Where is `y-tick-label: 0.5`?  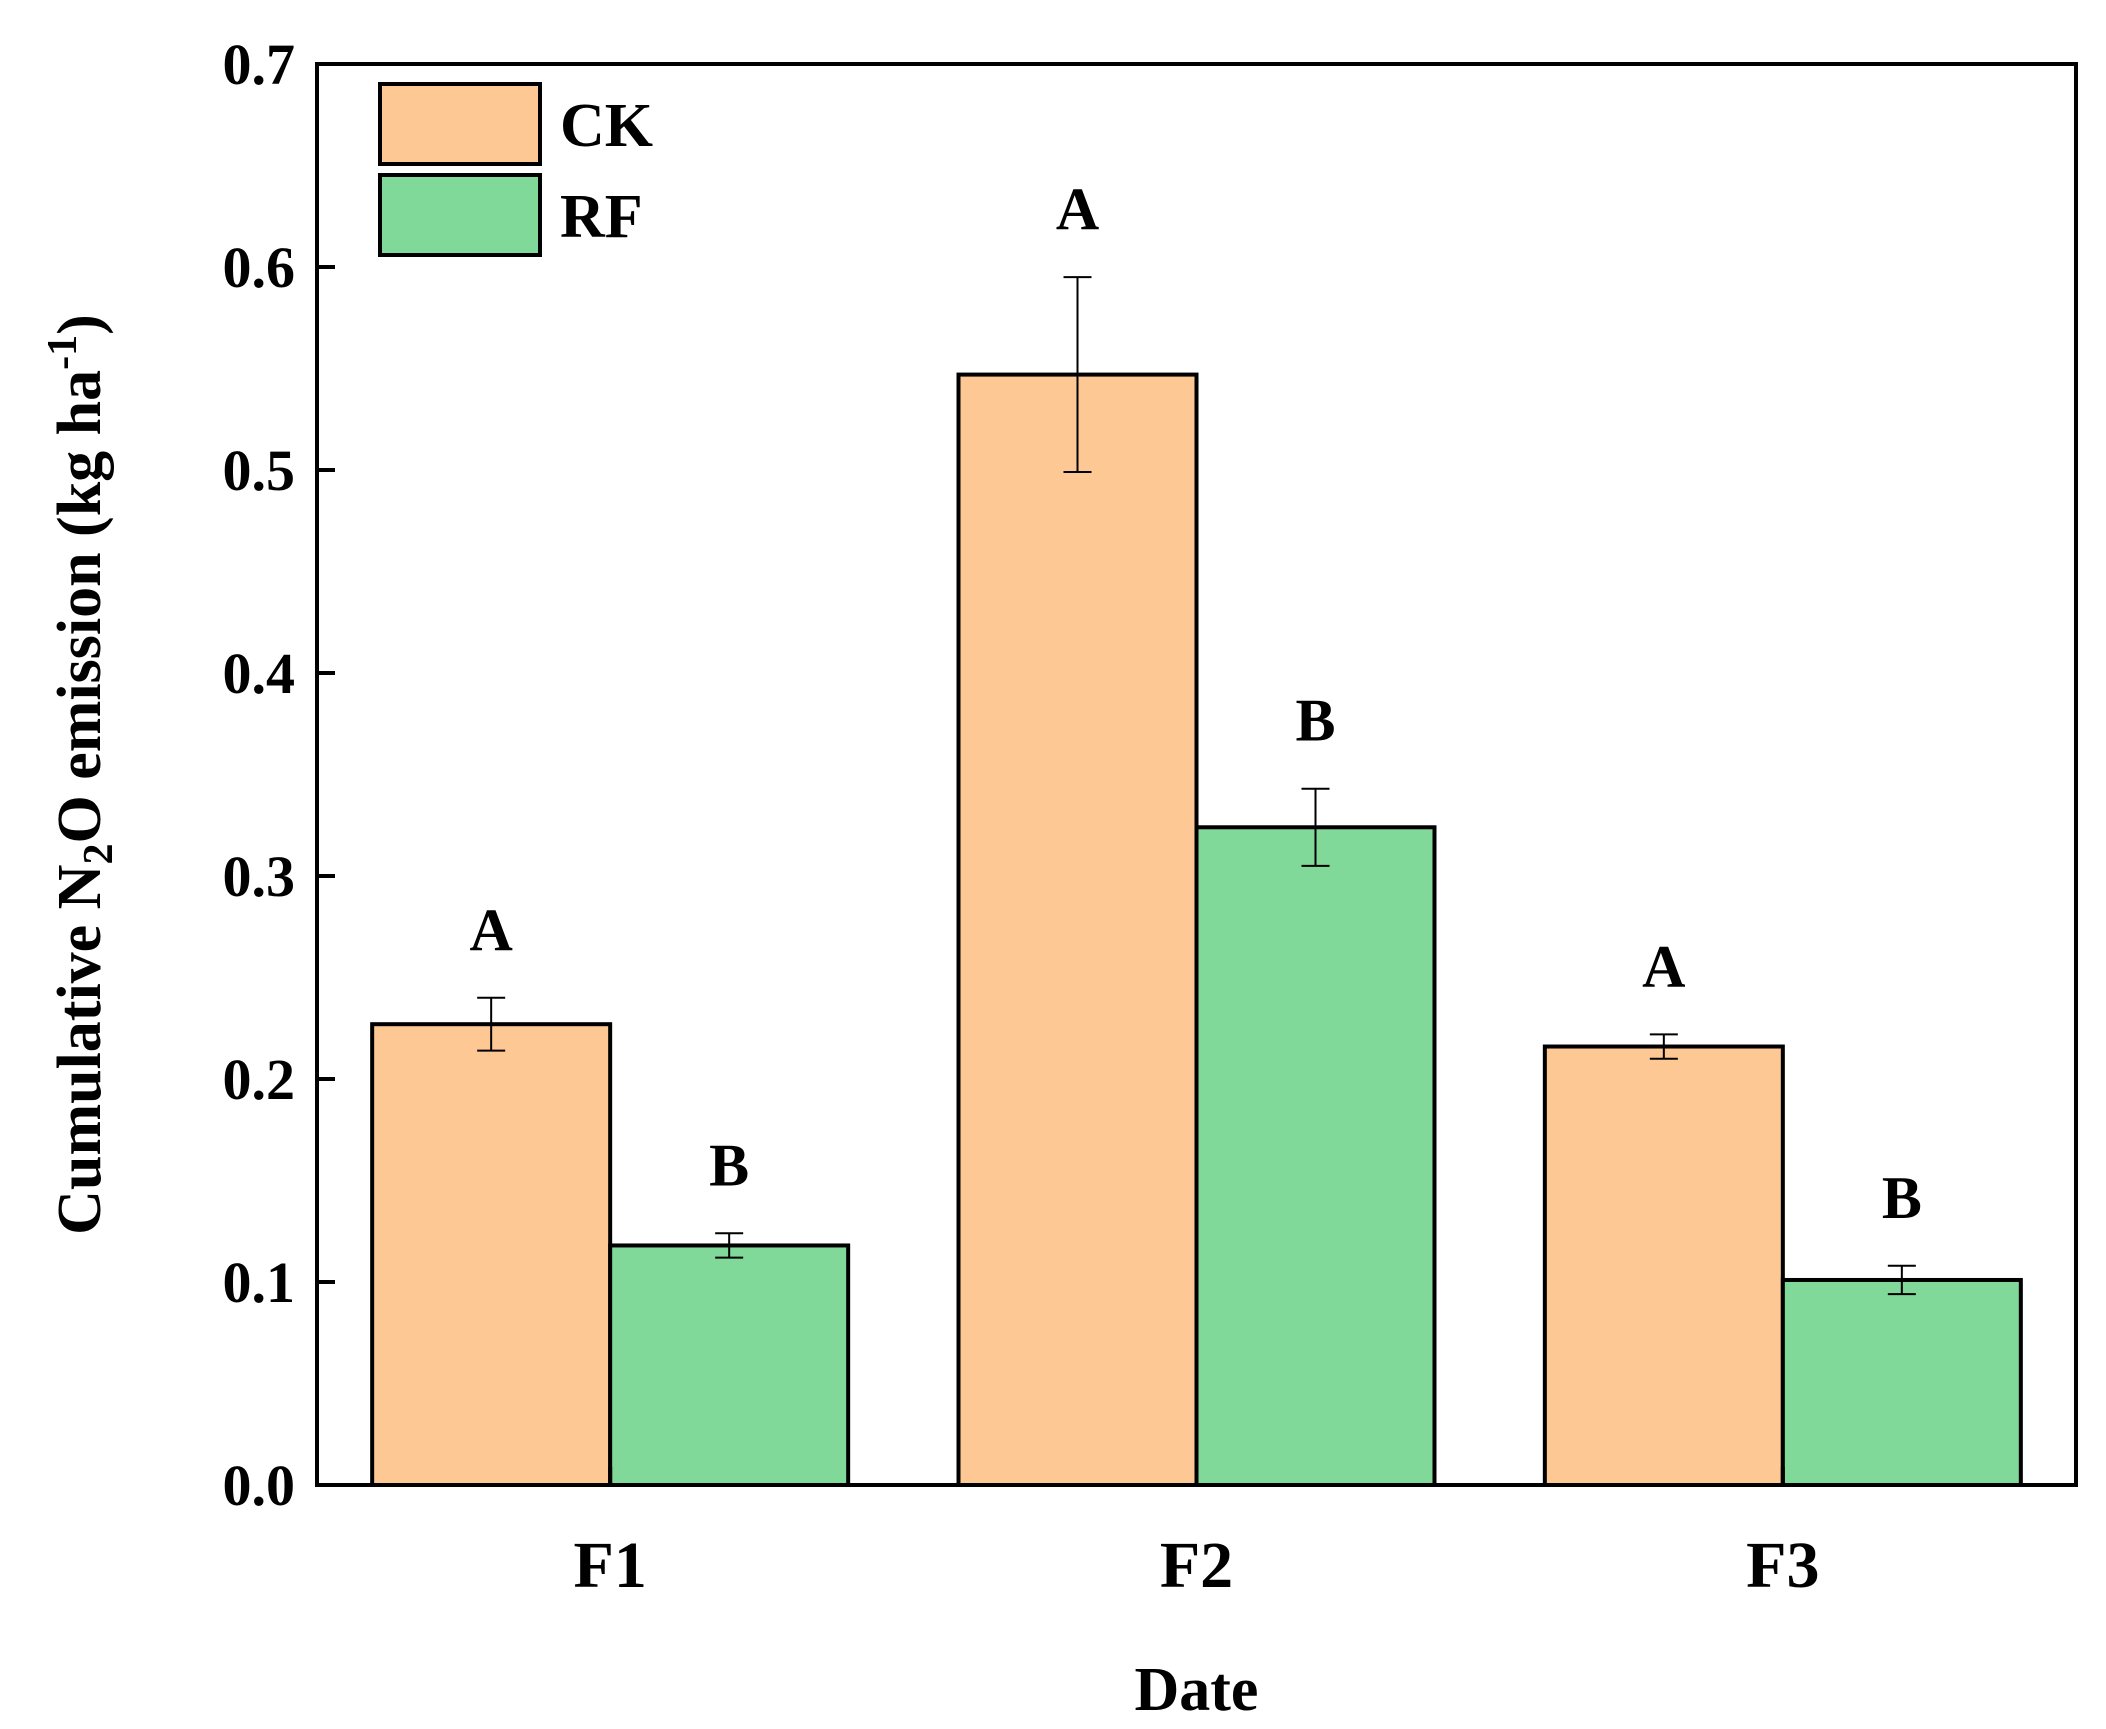 y-tick-label: 0.5 is located at coordinates (259, 470).